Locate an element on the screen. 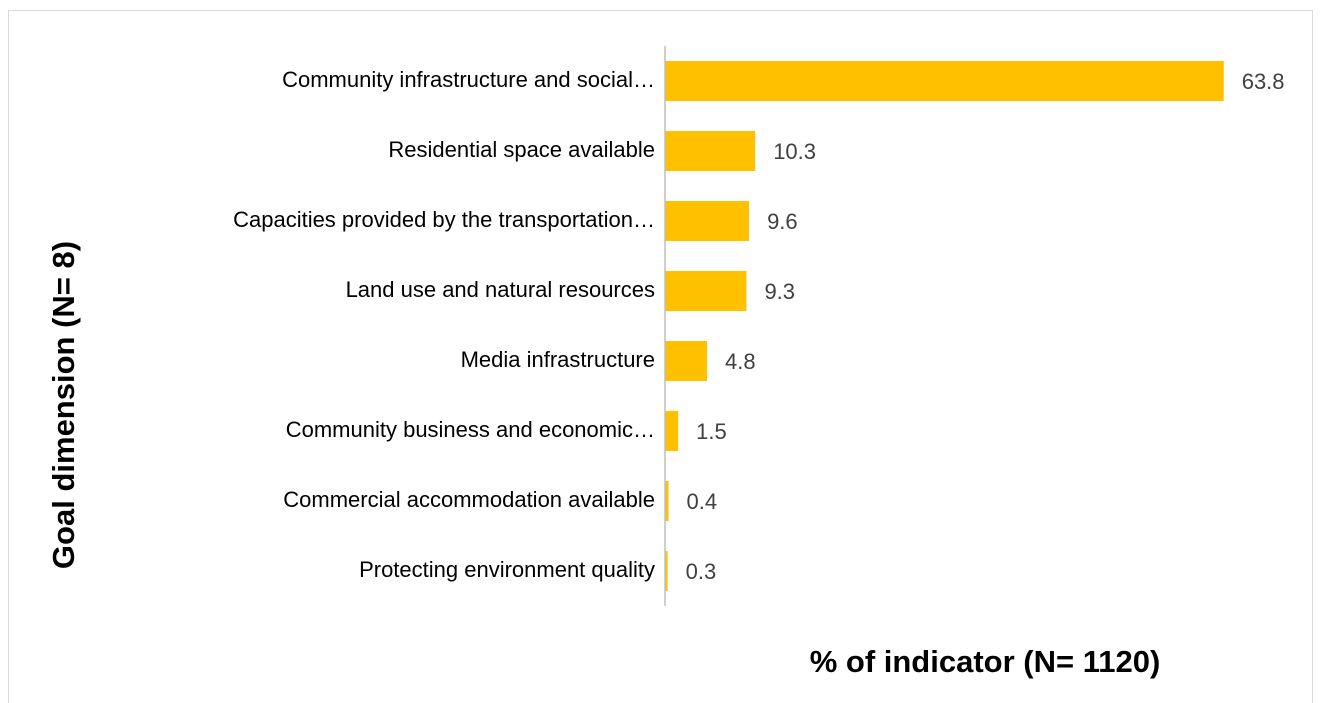 The width and height of the screenshot is (1321, 703). value-label: 0.4 is located at coordinates (702, 501).